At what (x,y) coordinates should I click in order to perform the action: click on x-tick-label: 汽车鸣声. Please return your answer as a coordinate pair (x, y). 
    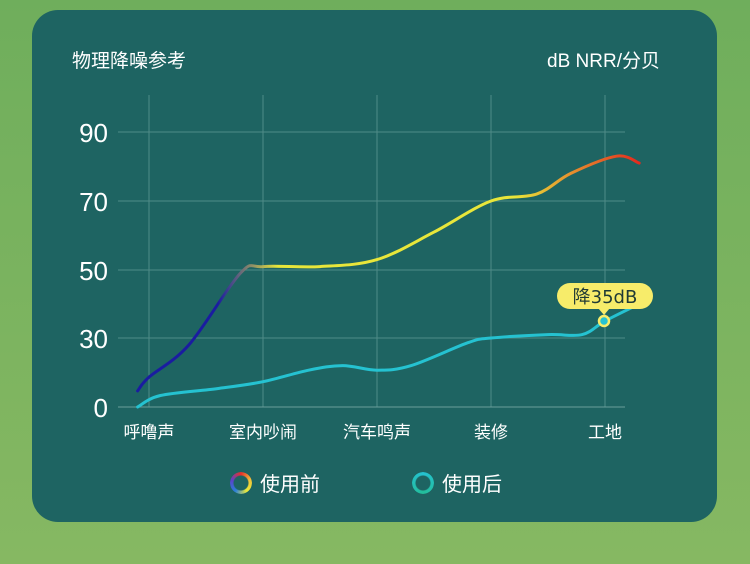
    Looking at the image, I should click on (377, 433).